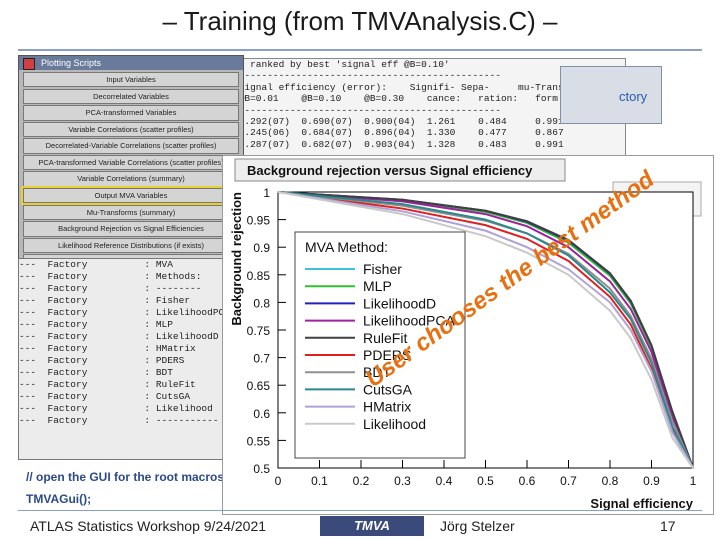  What do you see at coordinates (116, 408) in the screenshot?
I see `log-line: --- Factory : Likelihood` at bounding box center [116, 408].